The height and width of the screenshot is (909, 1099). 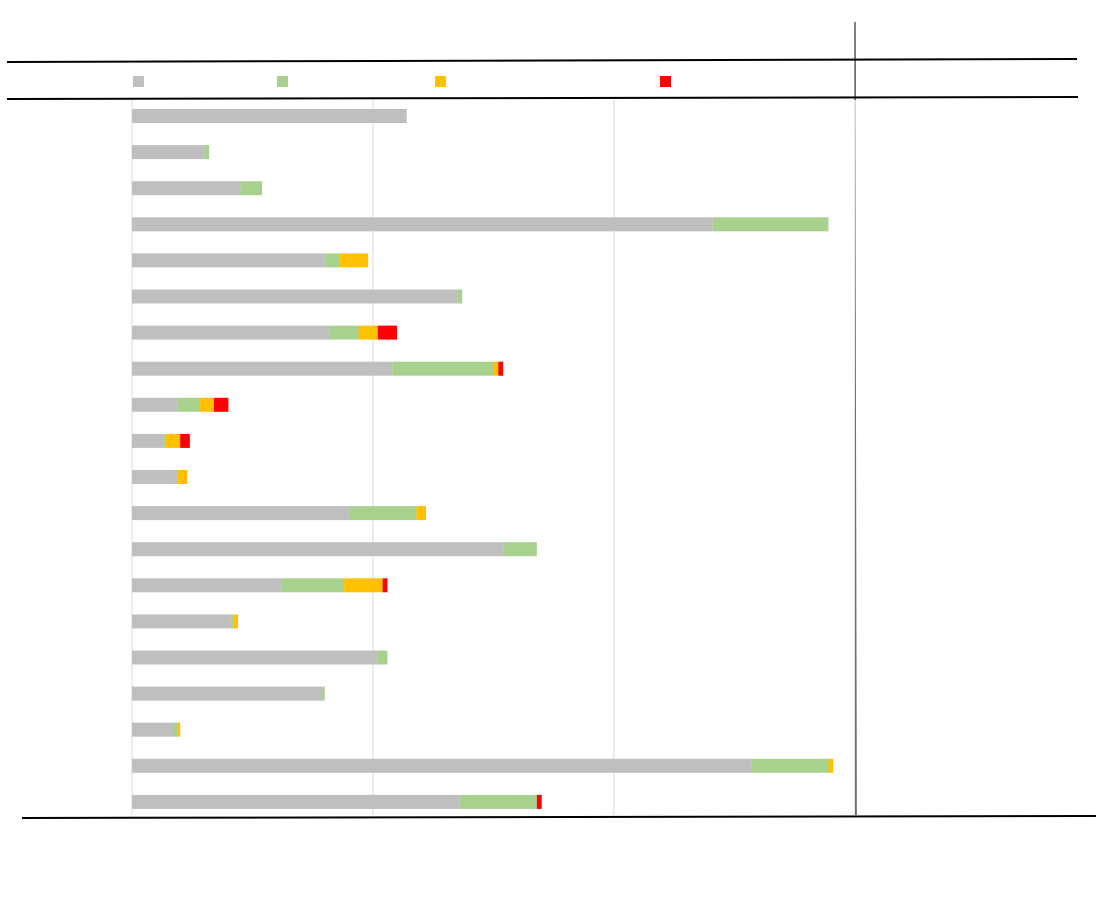 I want to click on footer-rule, so click(x=559, y=817).